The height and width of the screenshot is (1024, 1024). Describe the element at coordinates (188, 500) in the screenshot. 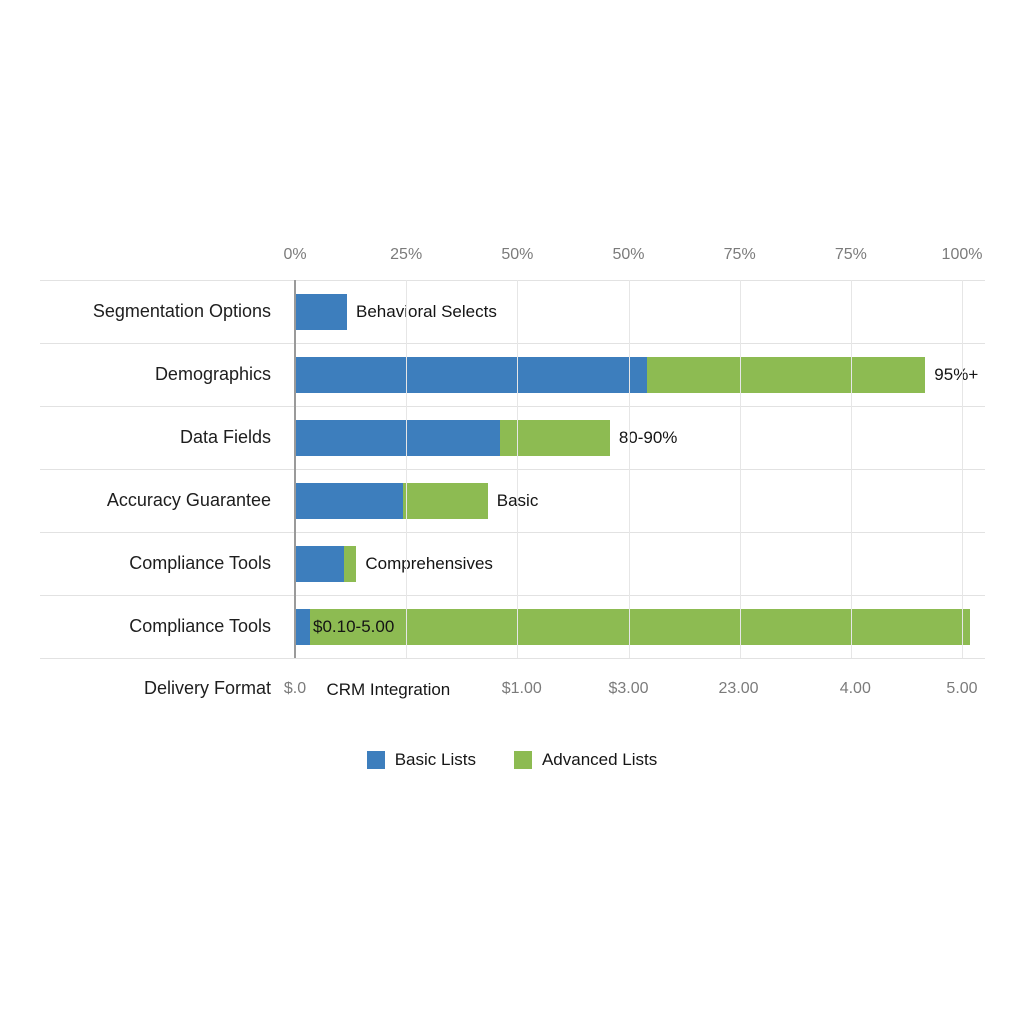

I see `category-label: Accuracy Guarantee` at that location.